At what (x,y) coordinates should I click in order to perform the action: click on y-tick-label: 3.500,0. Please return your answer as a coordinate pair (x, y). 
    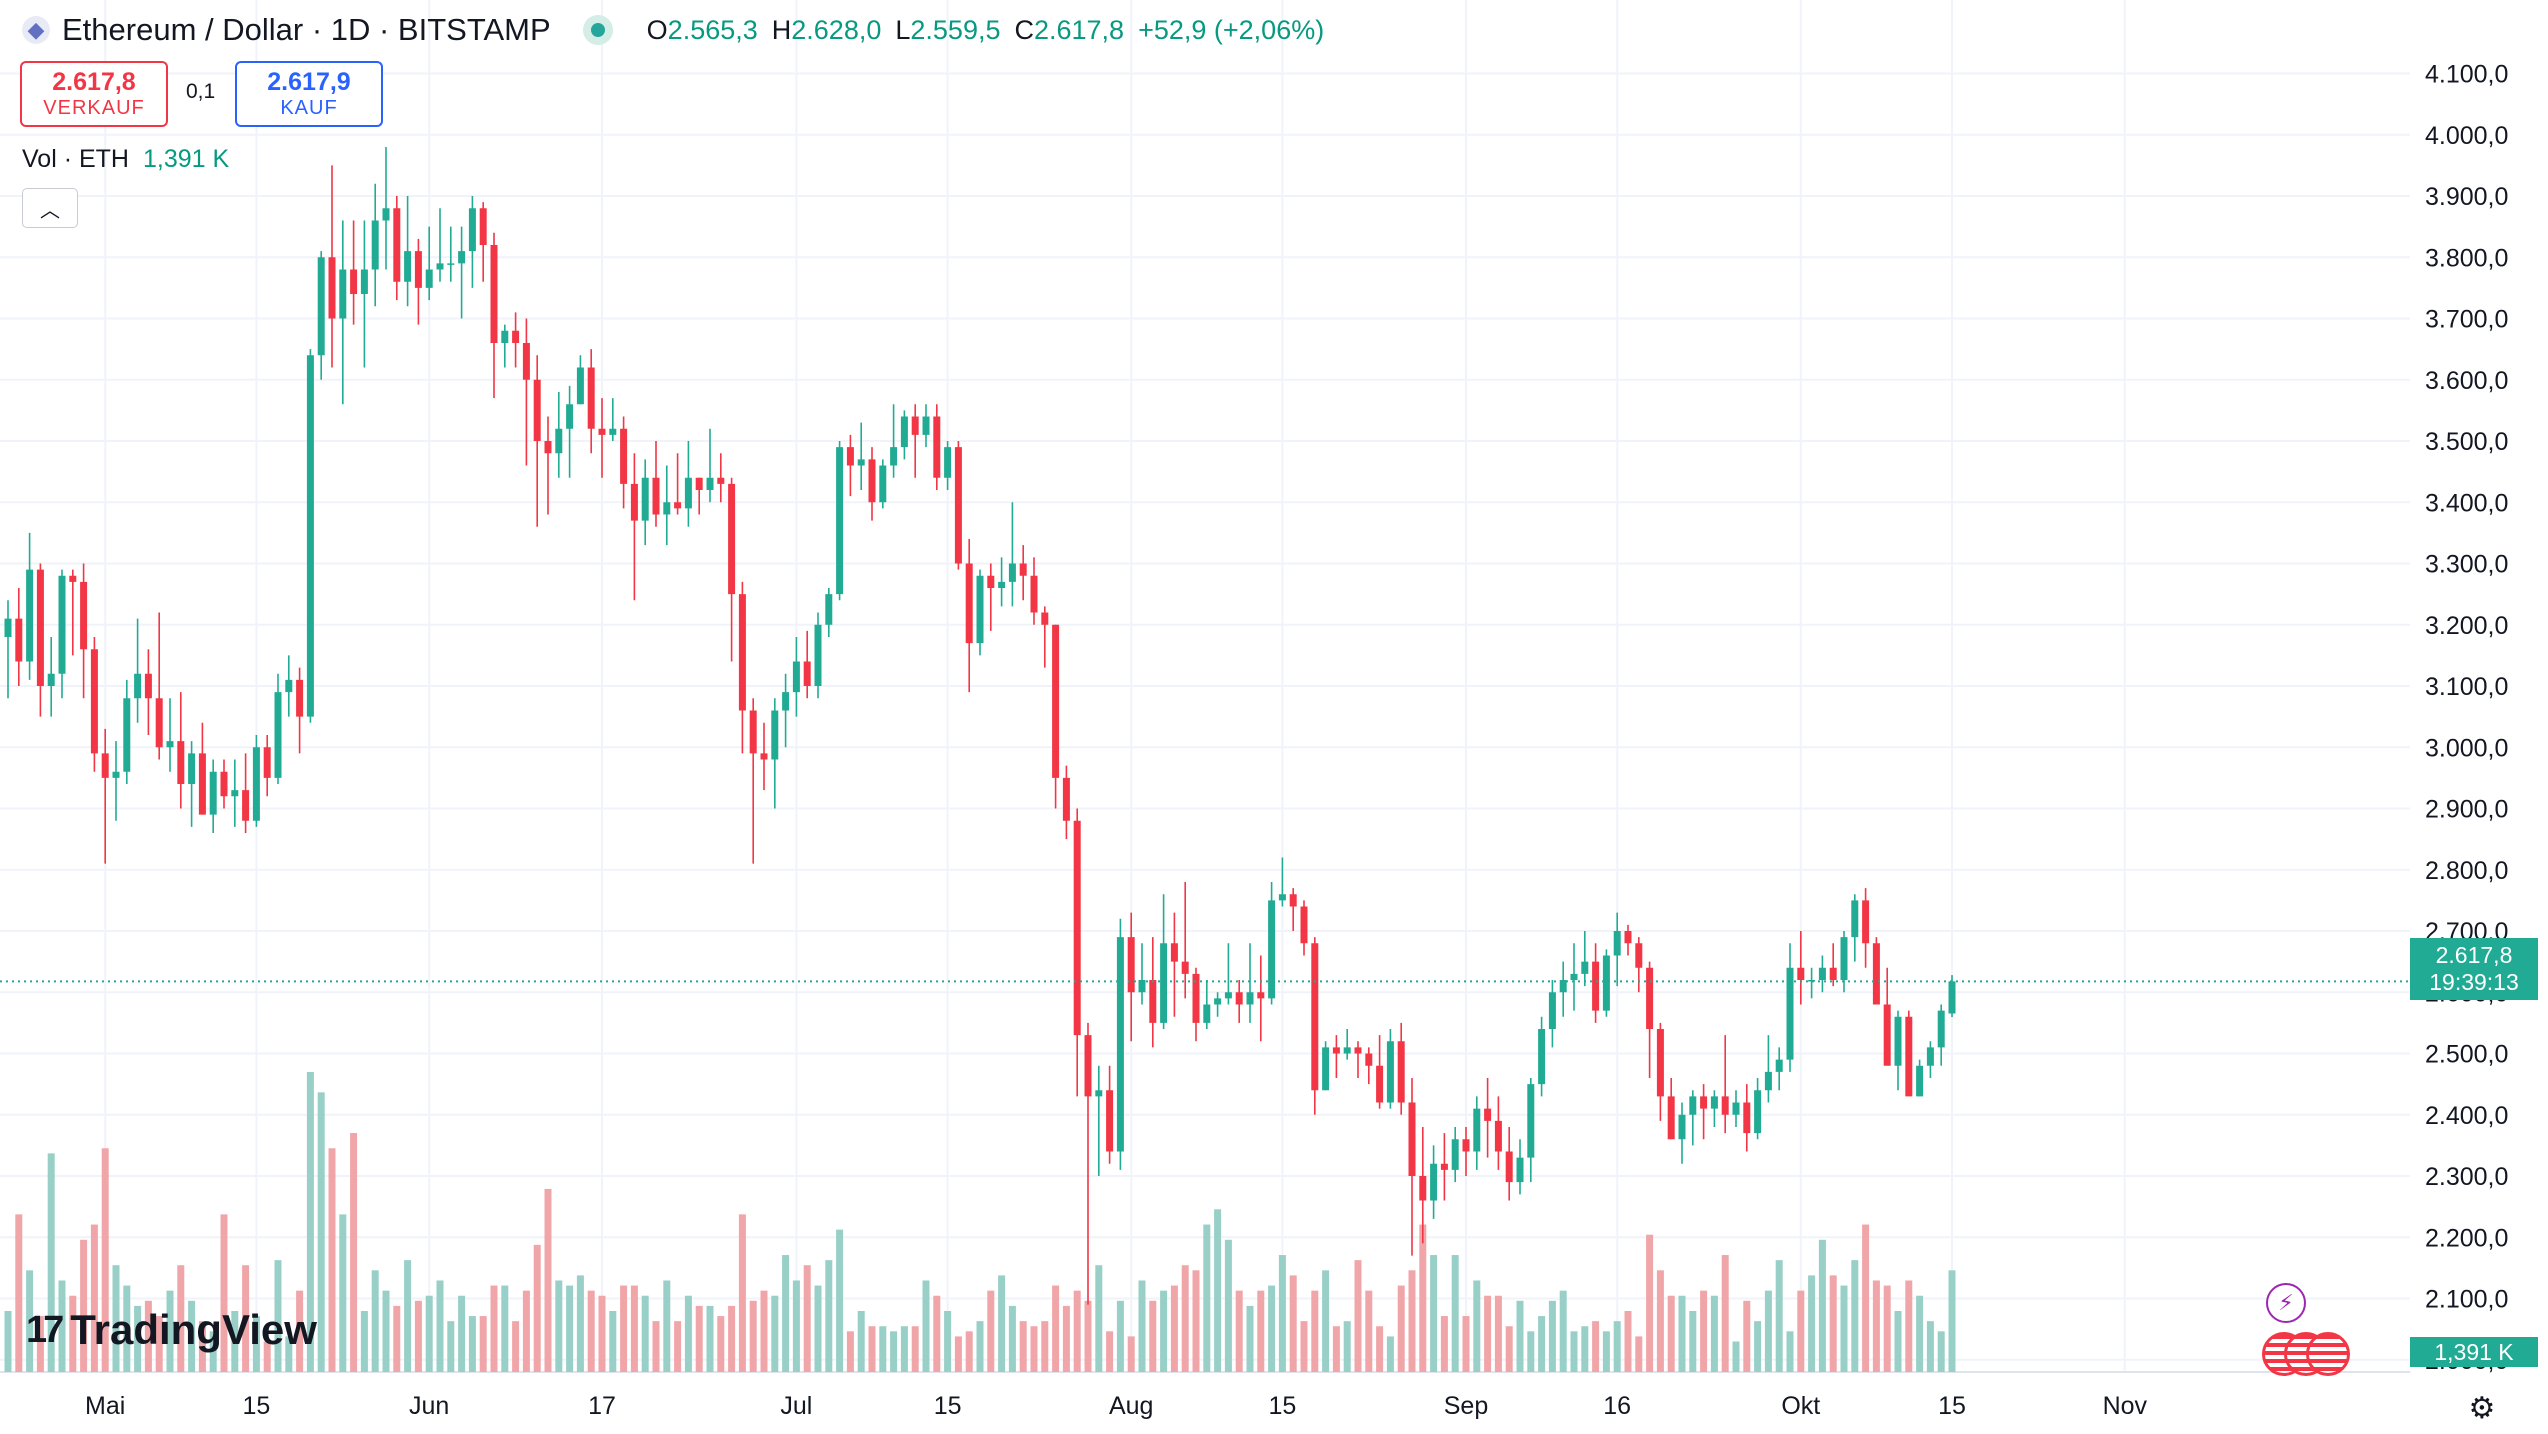
    Looking at the image, I should click on (2466, 442).